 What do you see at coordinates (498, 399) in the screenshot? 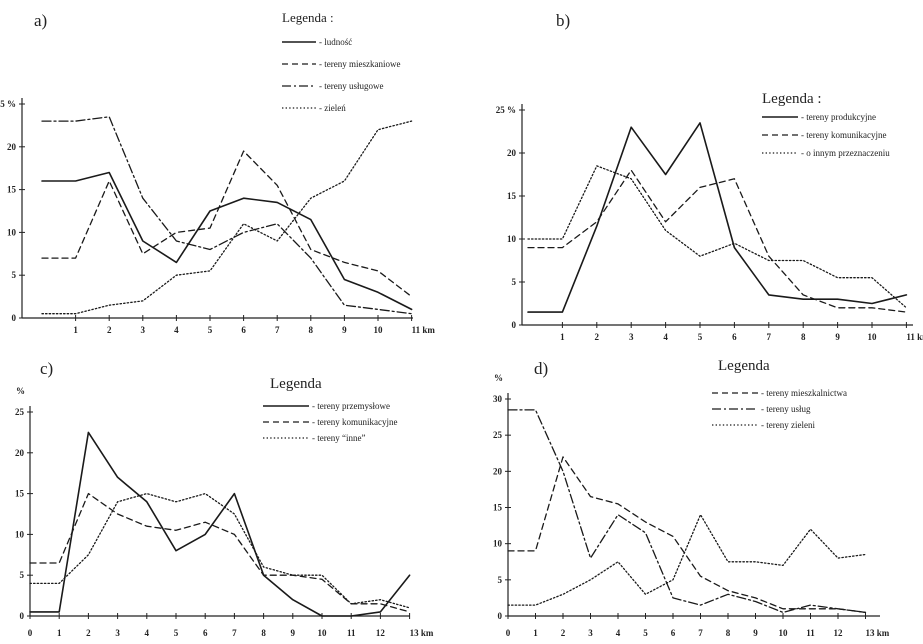
I see `y-tick-label: 30` at bounding box center [498, 399].